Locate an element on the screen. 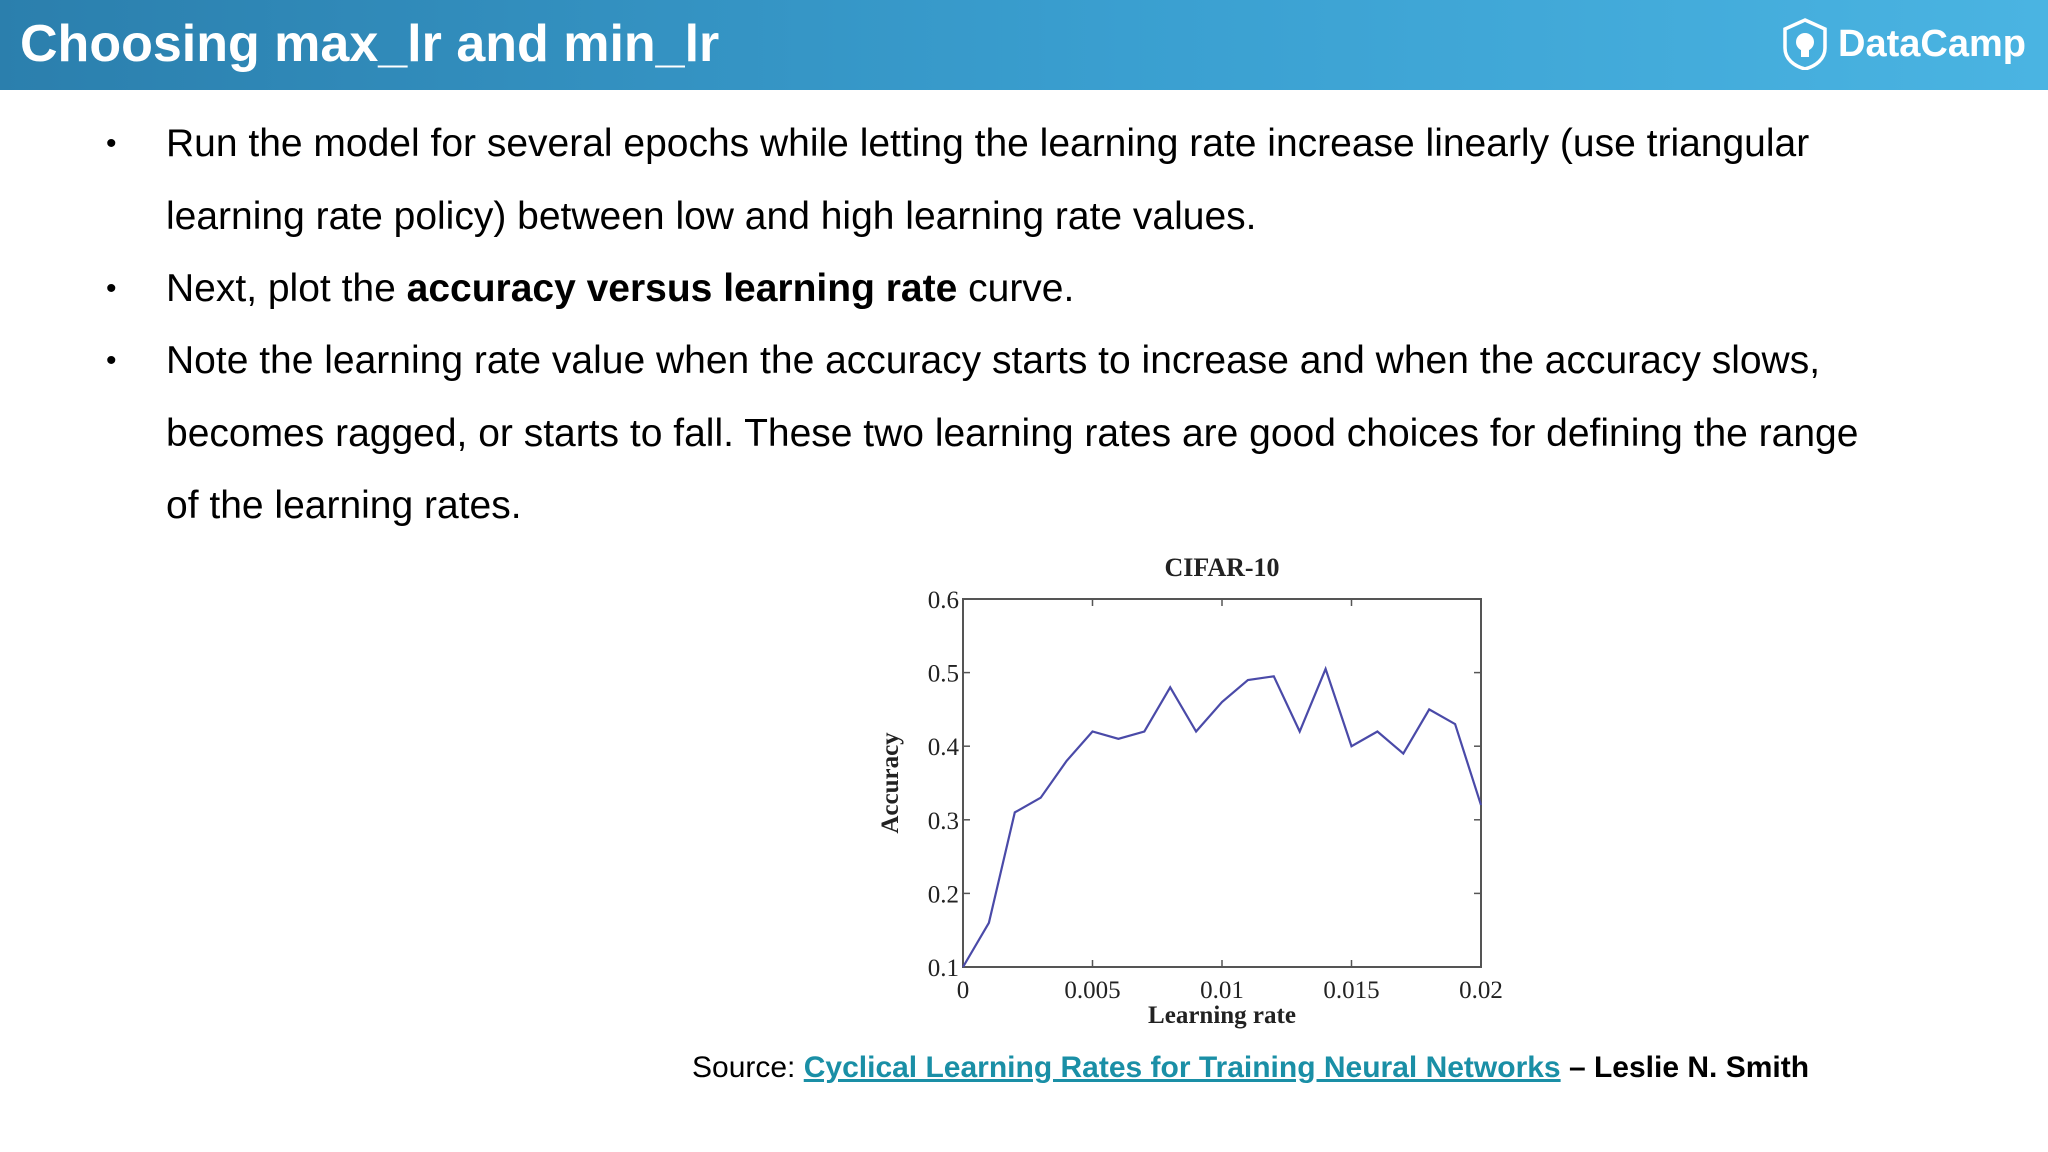 The height and width of the screenshot is (1152, 2048). datacamp-logo-icon is located at coordinates (1805, 44).